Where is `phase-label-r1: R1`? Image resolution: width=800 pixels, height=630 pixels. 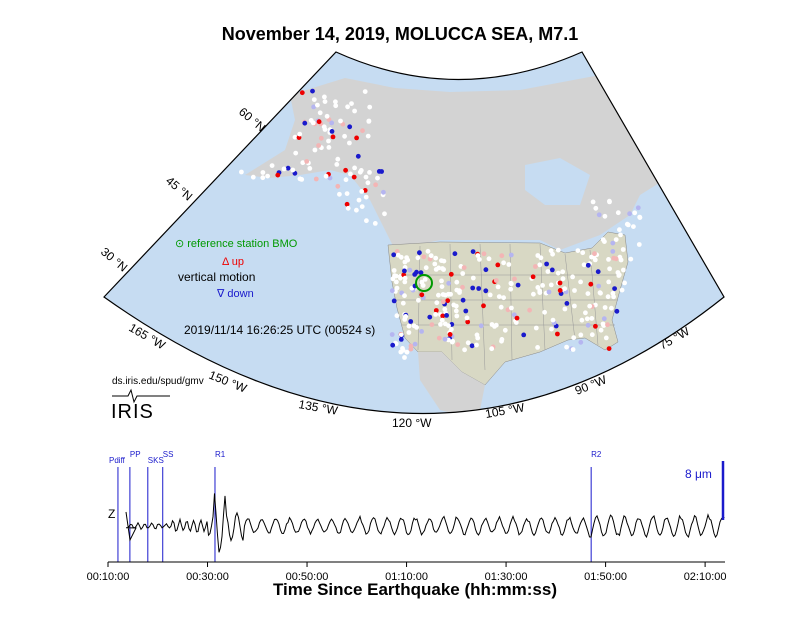 phase-label-r1: R1 is located at coordinates (220, 454).